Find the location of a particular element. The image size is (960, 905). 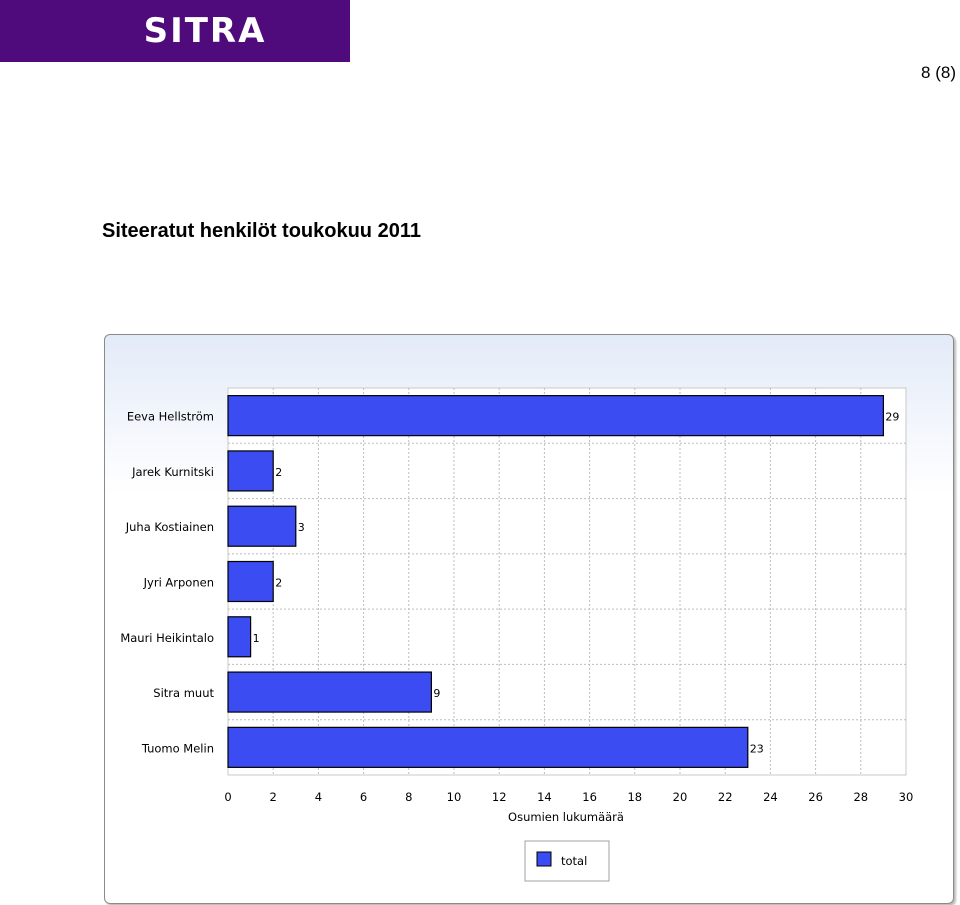

category-label: Mauri Heikintalo is located at coordinates (167, 638).